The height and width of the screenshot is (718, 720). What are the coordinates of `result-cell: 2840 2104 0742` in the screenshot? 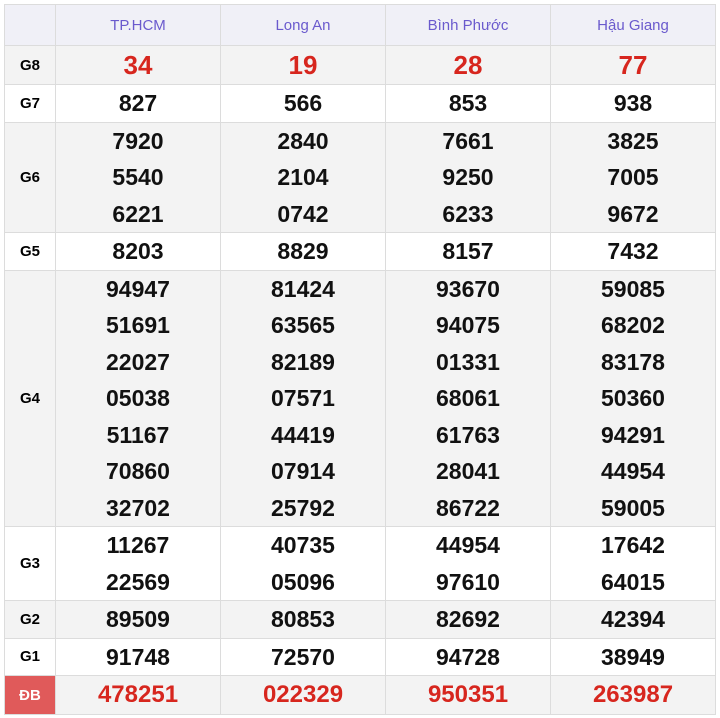 It's located at (303, 177).